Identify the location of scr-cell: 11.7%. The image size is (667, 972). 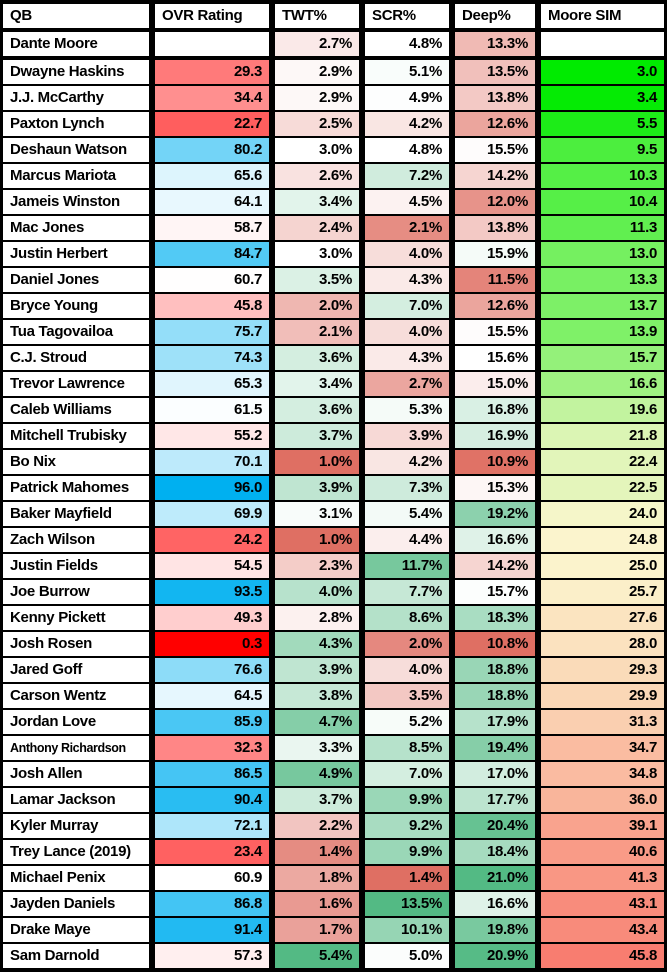
(407, 566).